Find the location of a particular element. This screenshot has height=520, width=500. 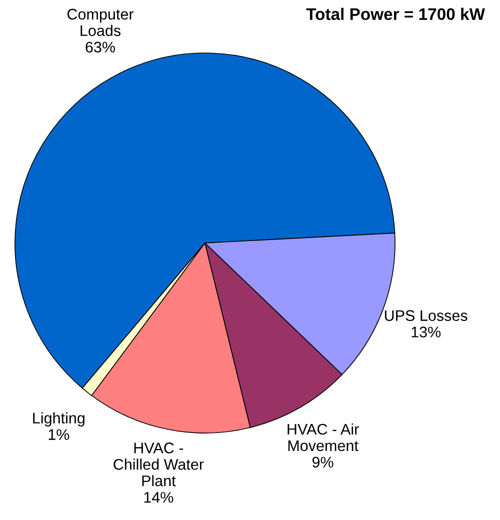

data-label: 13% is located at coordinates (426, 332).